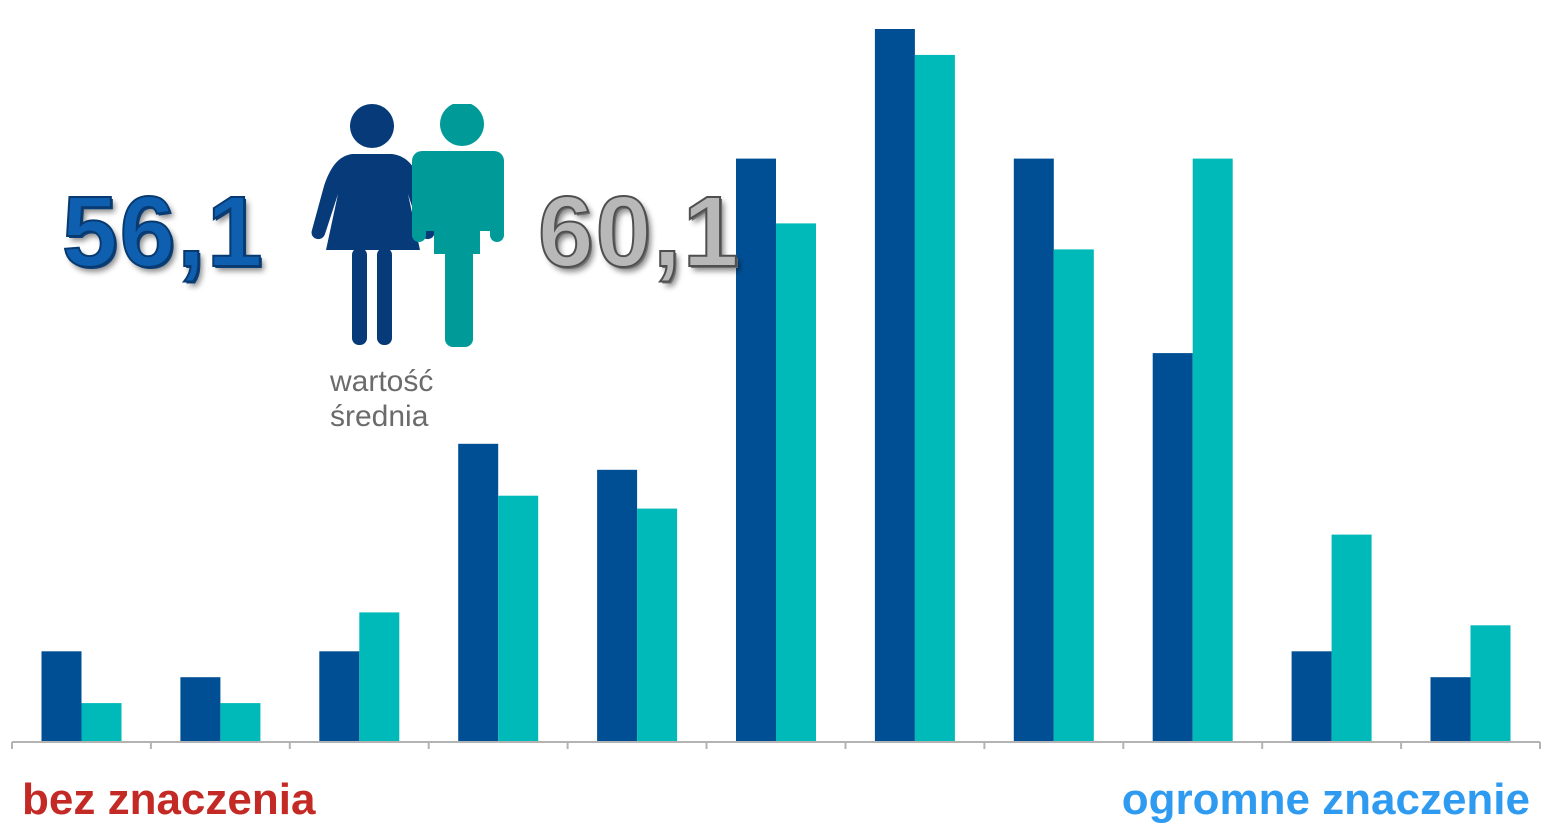 The height and width of the screenshot is (828, 1550). Describe the element at coordinates (381, 399) in the screenshot. I see `average-label: wartość średnia` at that location.